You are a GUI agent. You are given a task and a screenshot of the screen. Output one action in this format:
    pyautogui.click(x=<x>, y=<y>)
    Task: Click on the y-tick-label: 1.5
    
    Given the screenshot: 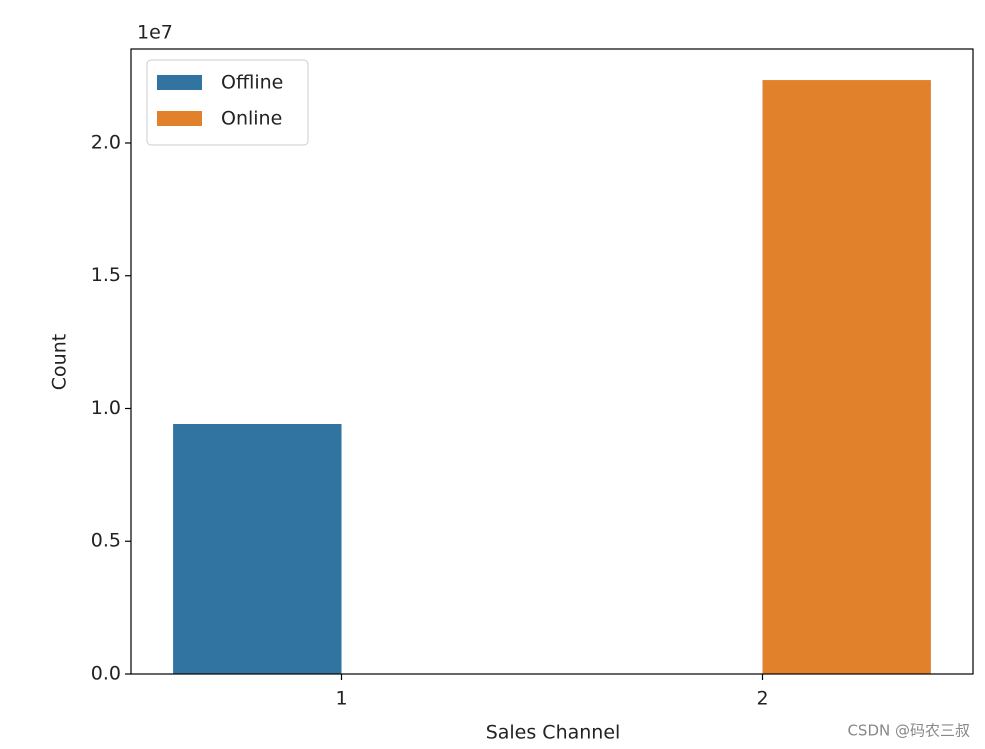 What is the action you would take?
    pyautogui.click(x=106, y=275)
    